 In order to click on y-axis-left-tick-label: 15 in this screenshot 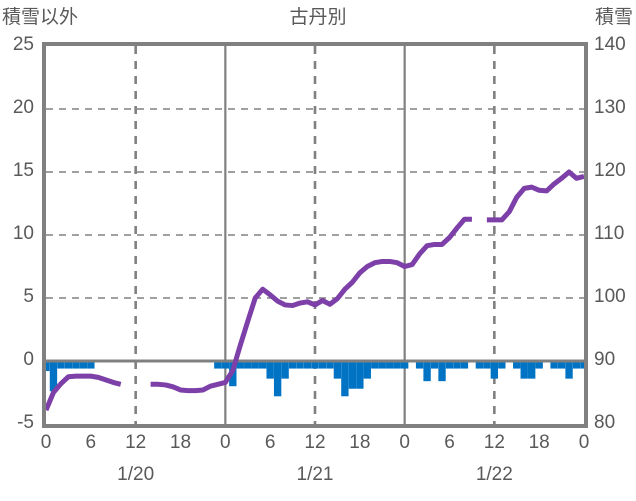, I will do `click(23, 170)`.